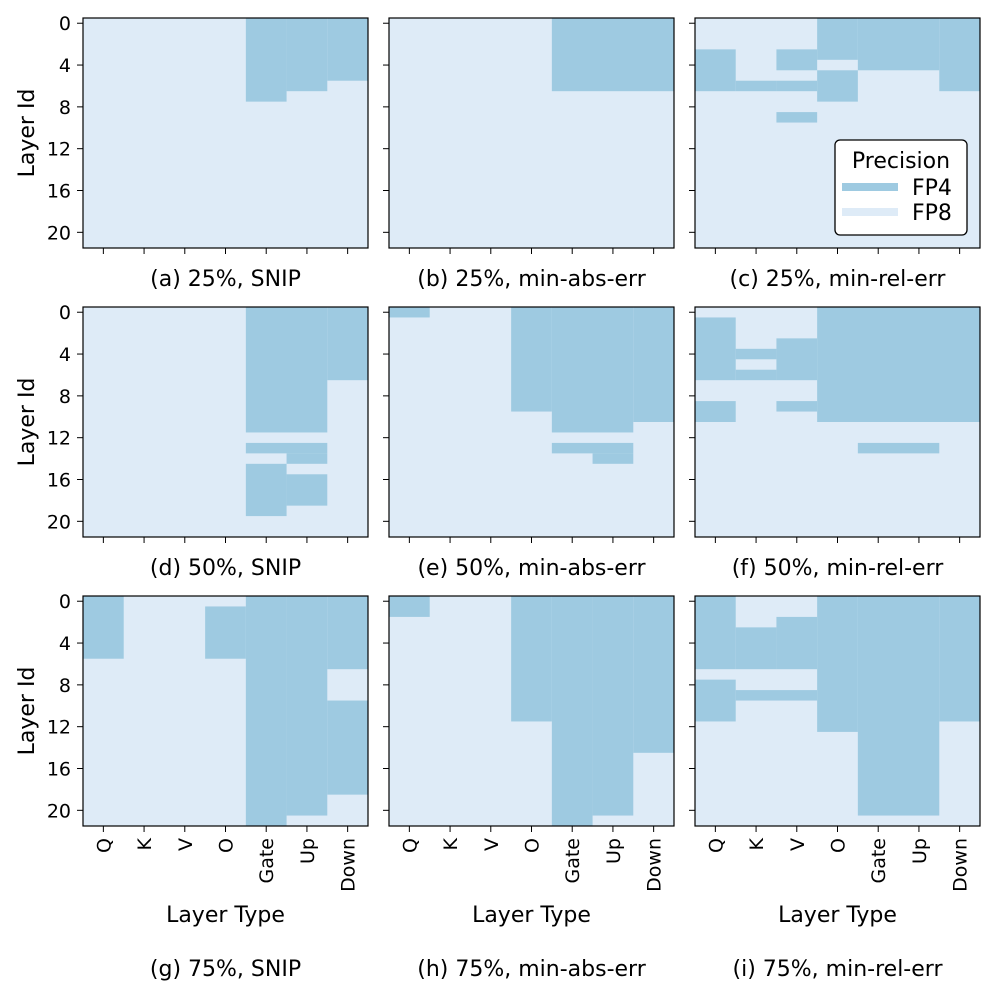 The image size is (996, 996). I want to click on panel-caption: (f) 50%, min-rel-err, so click(838, 568).